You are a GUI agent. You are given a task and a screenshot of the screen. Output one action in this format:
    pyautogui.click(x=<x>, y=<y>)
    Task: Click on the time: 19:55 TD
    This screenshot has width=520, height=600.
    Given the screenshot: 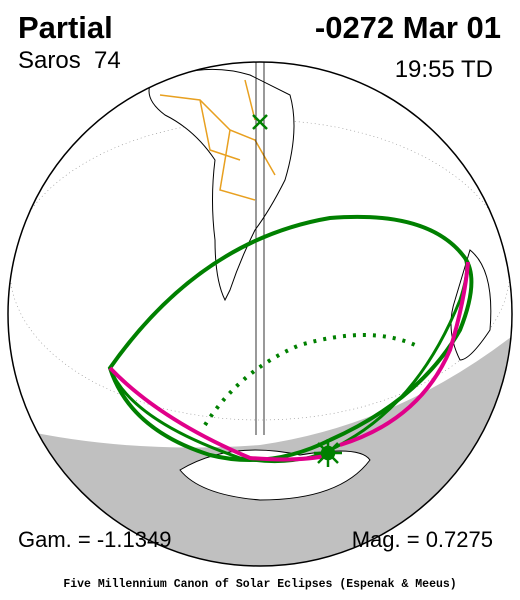 What is the action you would take?
    pyautogui.click(x=444, y=69)
    